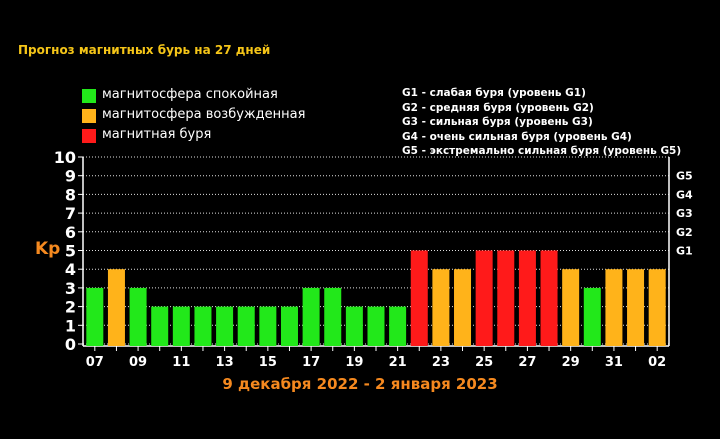 Image resolution: width=720 pixels, height=439 pixels. Describe the element at coordinates (657, 362) in the screenshot. I see `x-tick-label-02: 02` at that location.